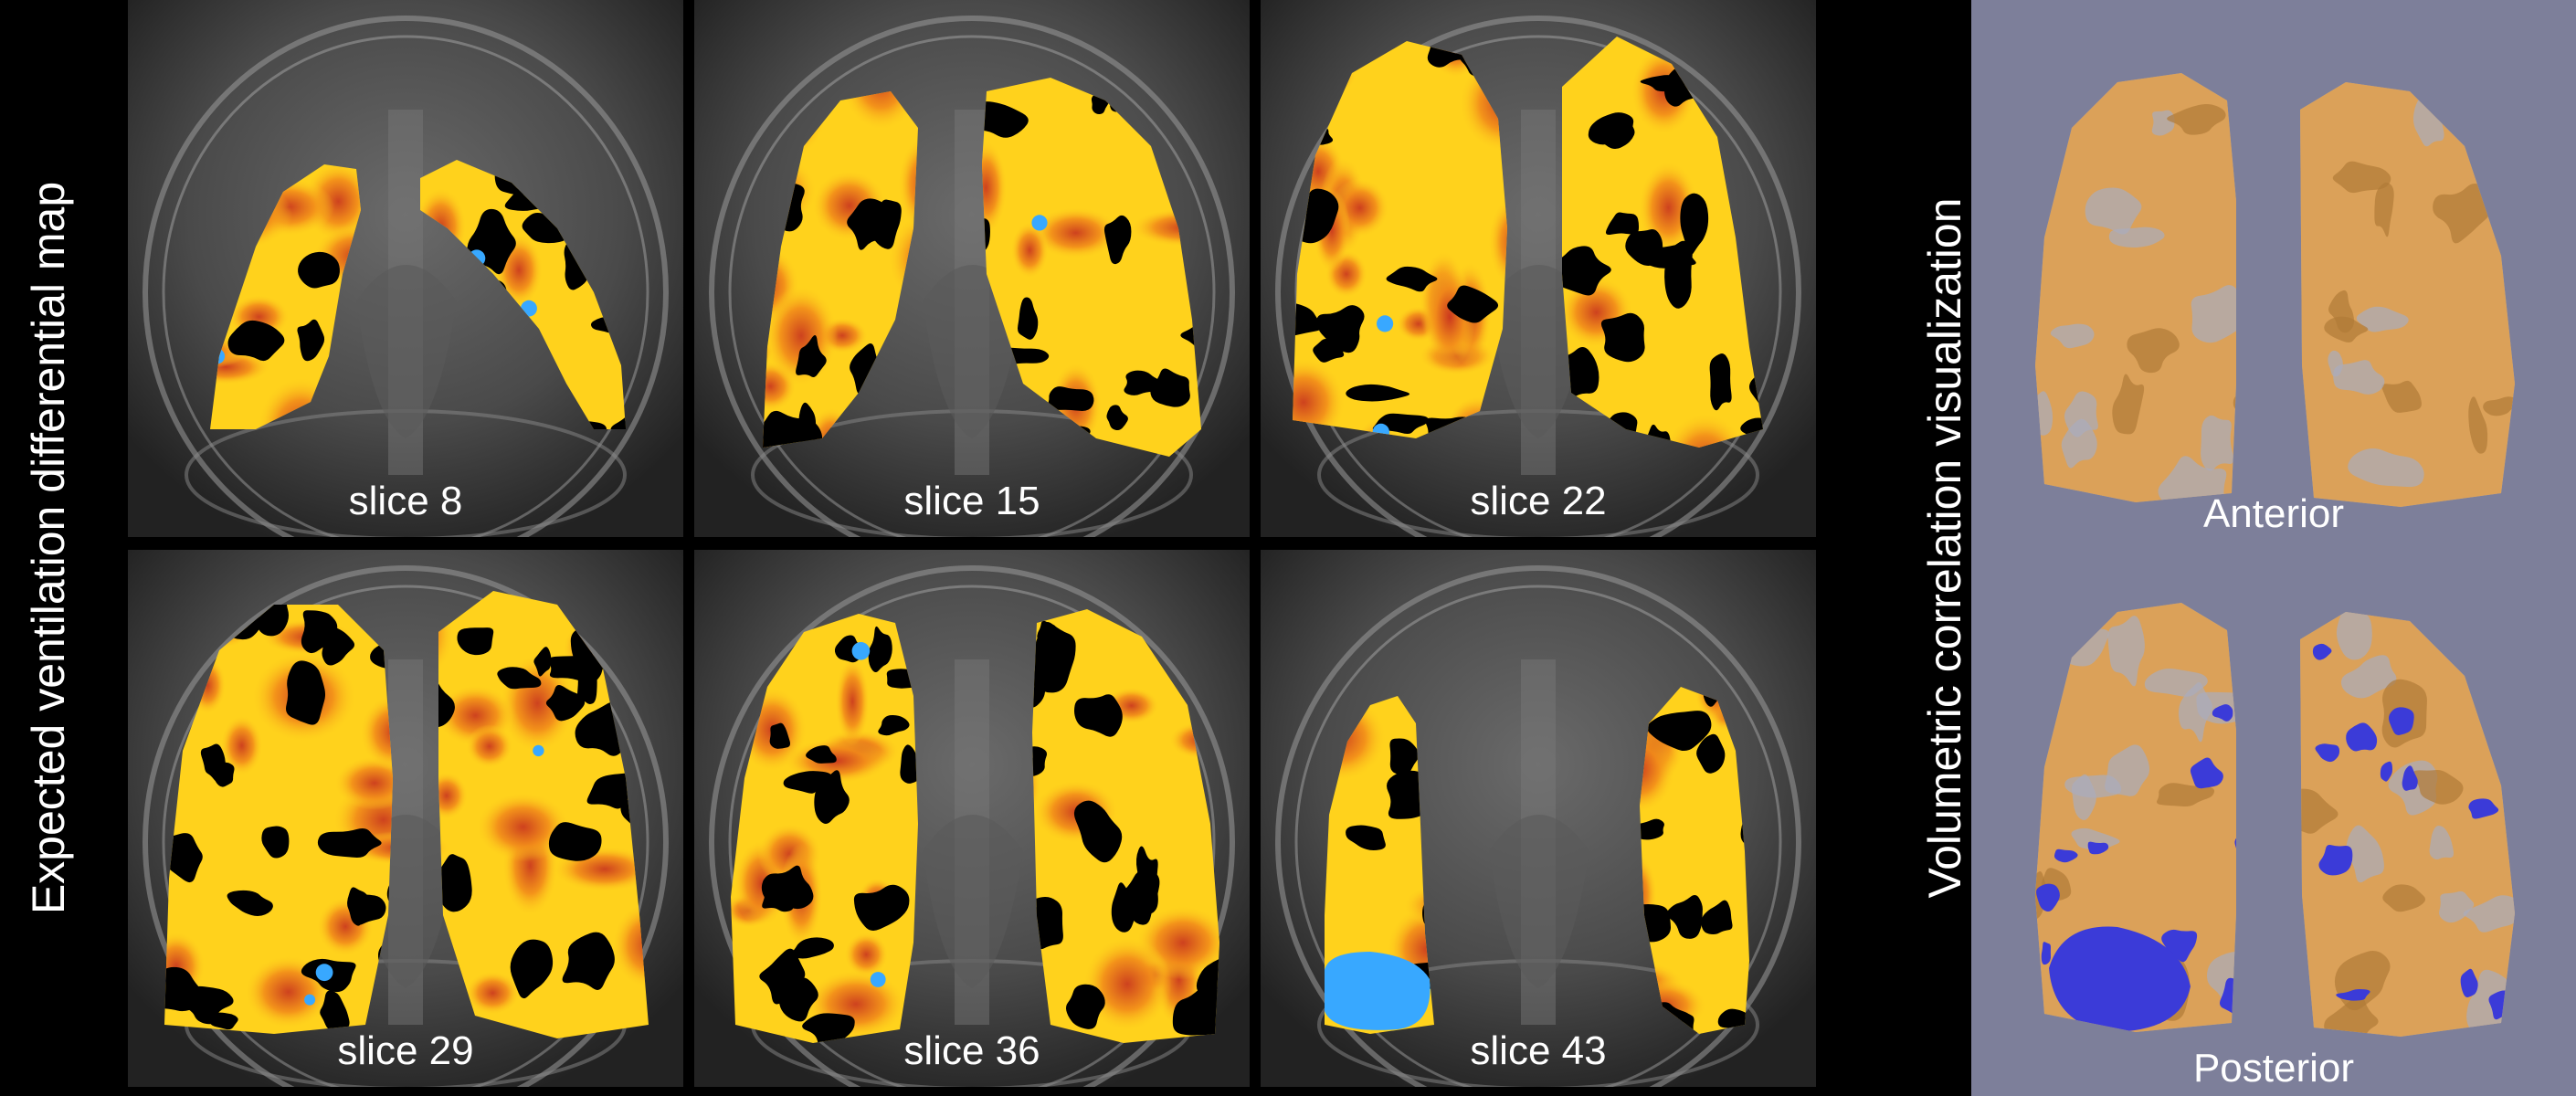 The image size is (2576, 1096). Describe the element at coordinates (1944, 548) in the screenshot. I see `right-axis-title: Volumetric correlation visualization` at that location.